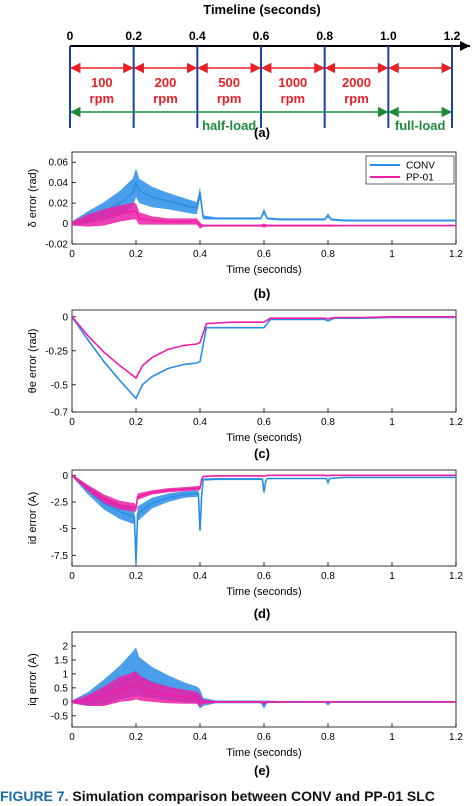 This screenshot has height=806, width=474. I want to click on y-tick-label: 2, so click(65, 646).